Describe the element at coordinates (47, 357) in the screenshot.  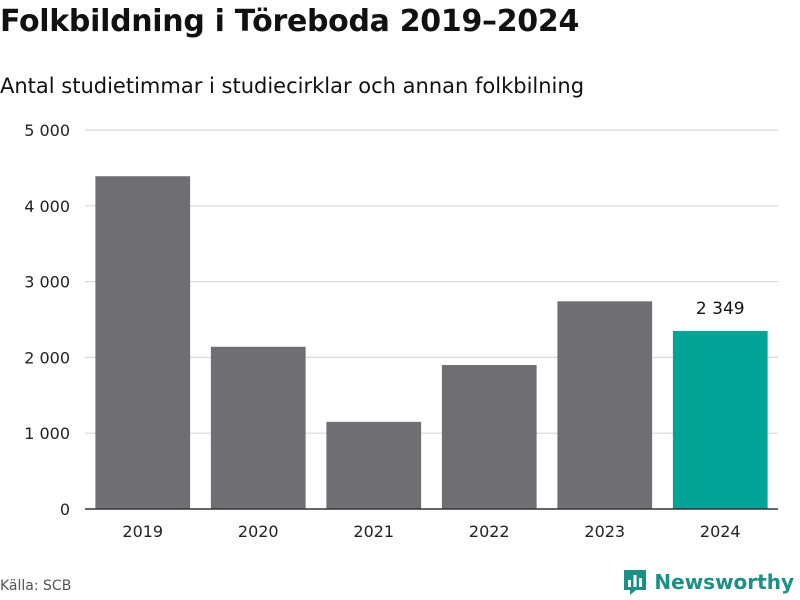
I see `y-tick-label: 2 000` at that location.